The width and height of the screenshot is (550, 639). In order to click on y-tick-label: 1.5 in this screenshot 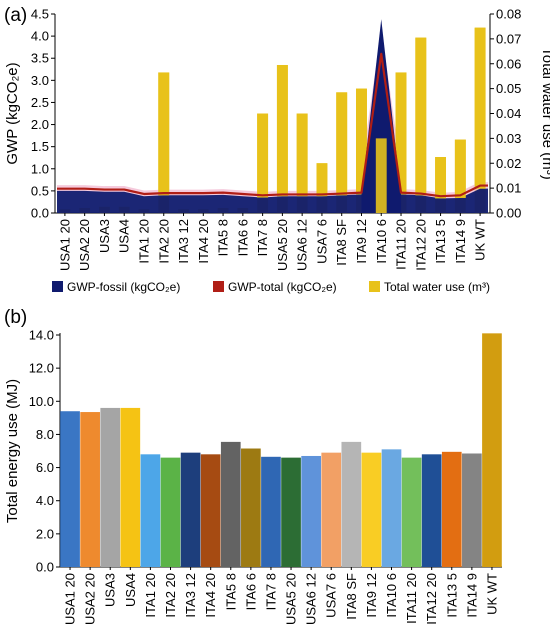, I will do `click(40, 146)`.